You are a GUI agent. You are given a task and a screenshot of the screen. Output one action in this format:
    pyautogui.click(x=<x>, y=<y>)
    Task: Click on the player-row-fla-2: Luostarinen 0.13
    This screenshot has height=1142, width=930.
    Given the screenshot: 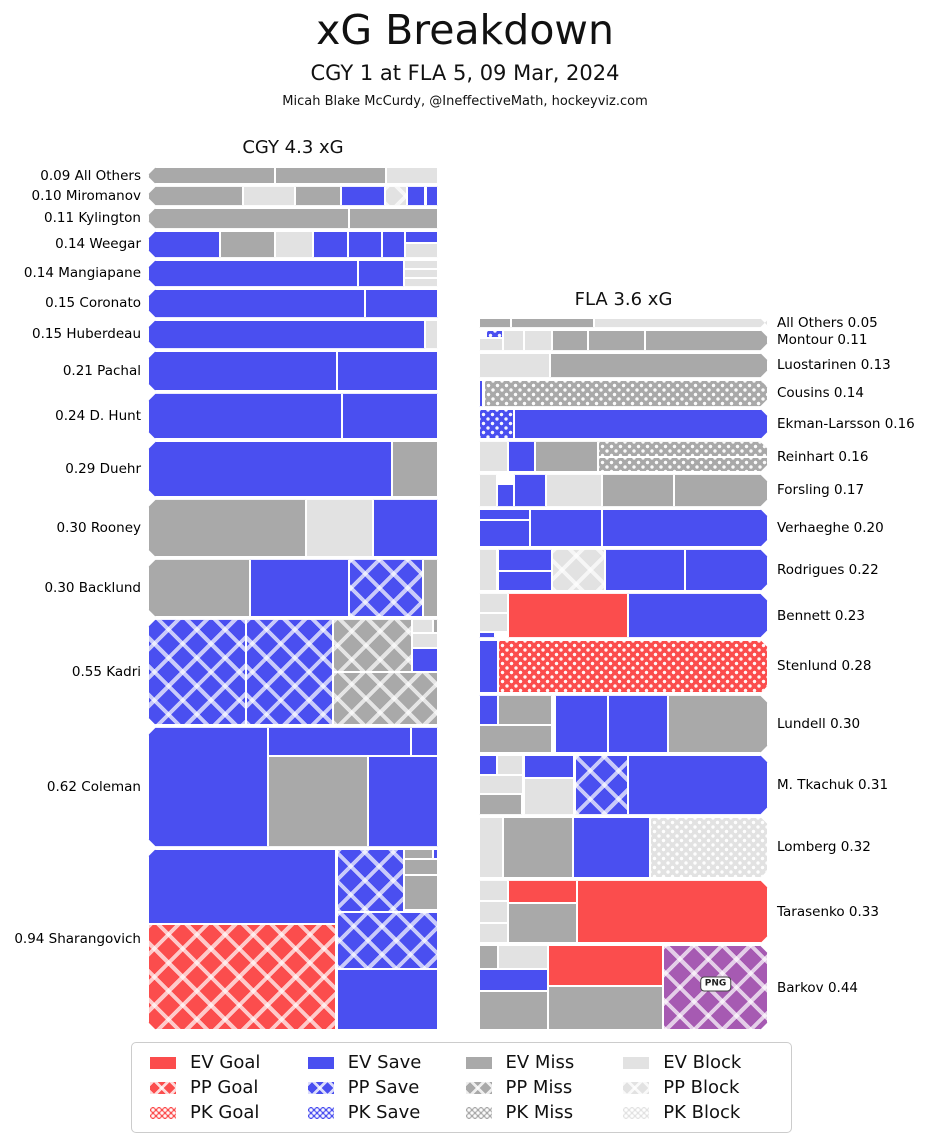 What is the action you would take?
    pyautogui.click(x=685, y=365)
    